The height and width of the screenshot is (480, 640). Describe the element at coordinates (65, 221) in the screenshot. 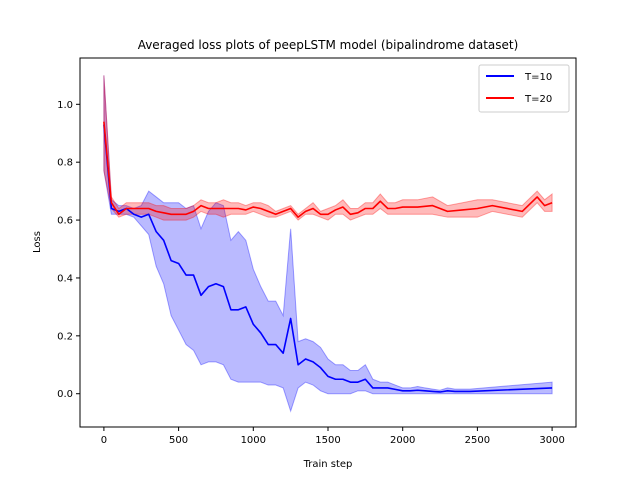

I see `y-tick-label: 0.6` at that location.